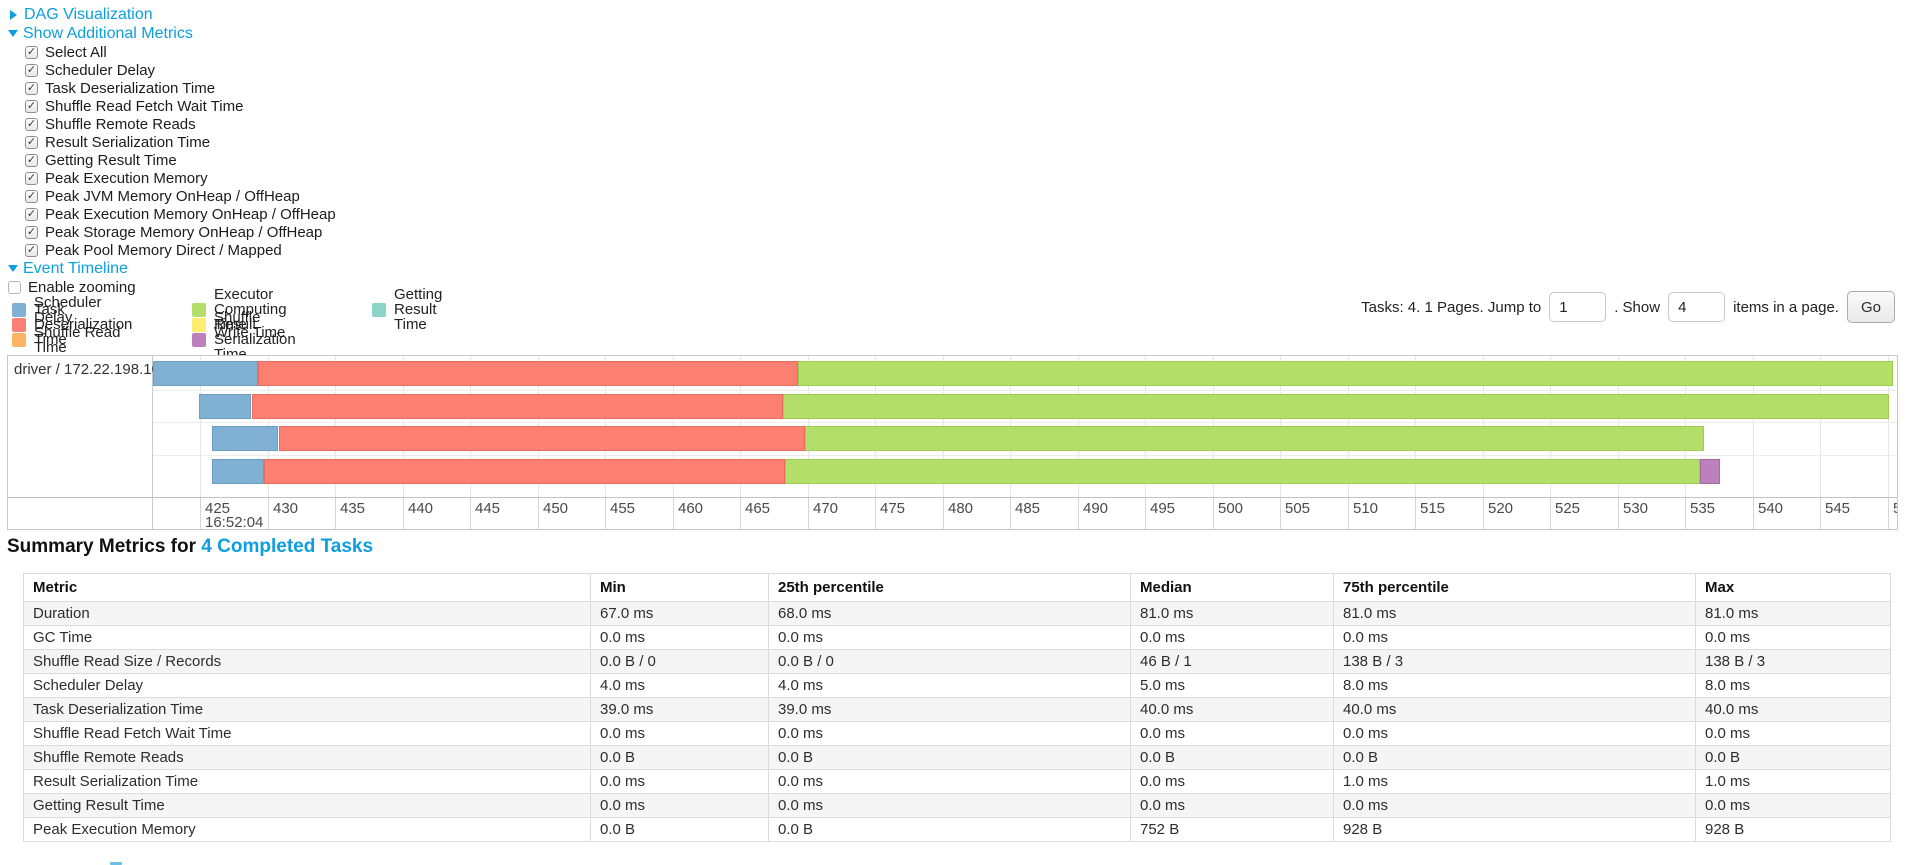 The image size is (1907, 865). I want to click on task-2-segment-executor-computing, so click(1254, 438).